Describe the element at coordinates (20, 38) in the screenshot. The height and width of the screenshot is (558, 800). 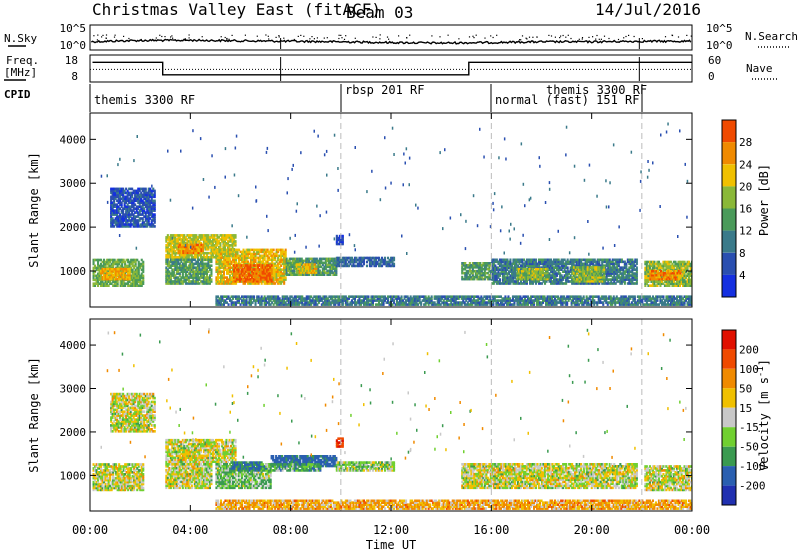
I see `sky-left-label: N.Sky` at that location.